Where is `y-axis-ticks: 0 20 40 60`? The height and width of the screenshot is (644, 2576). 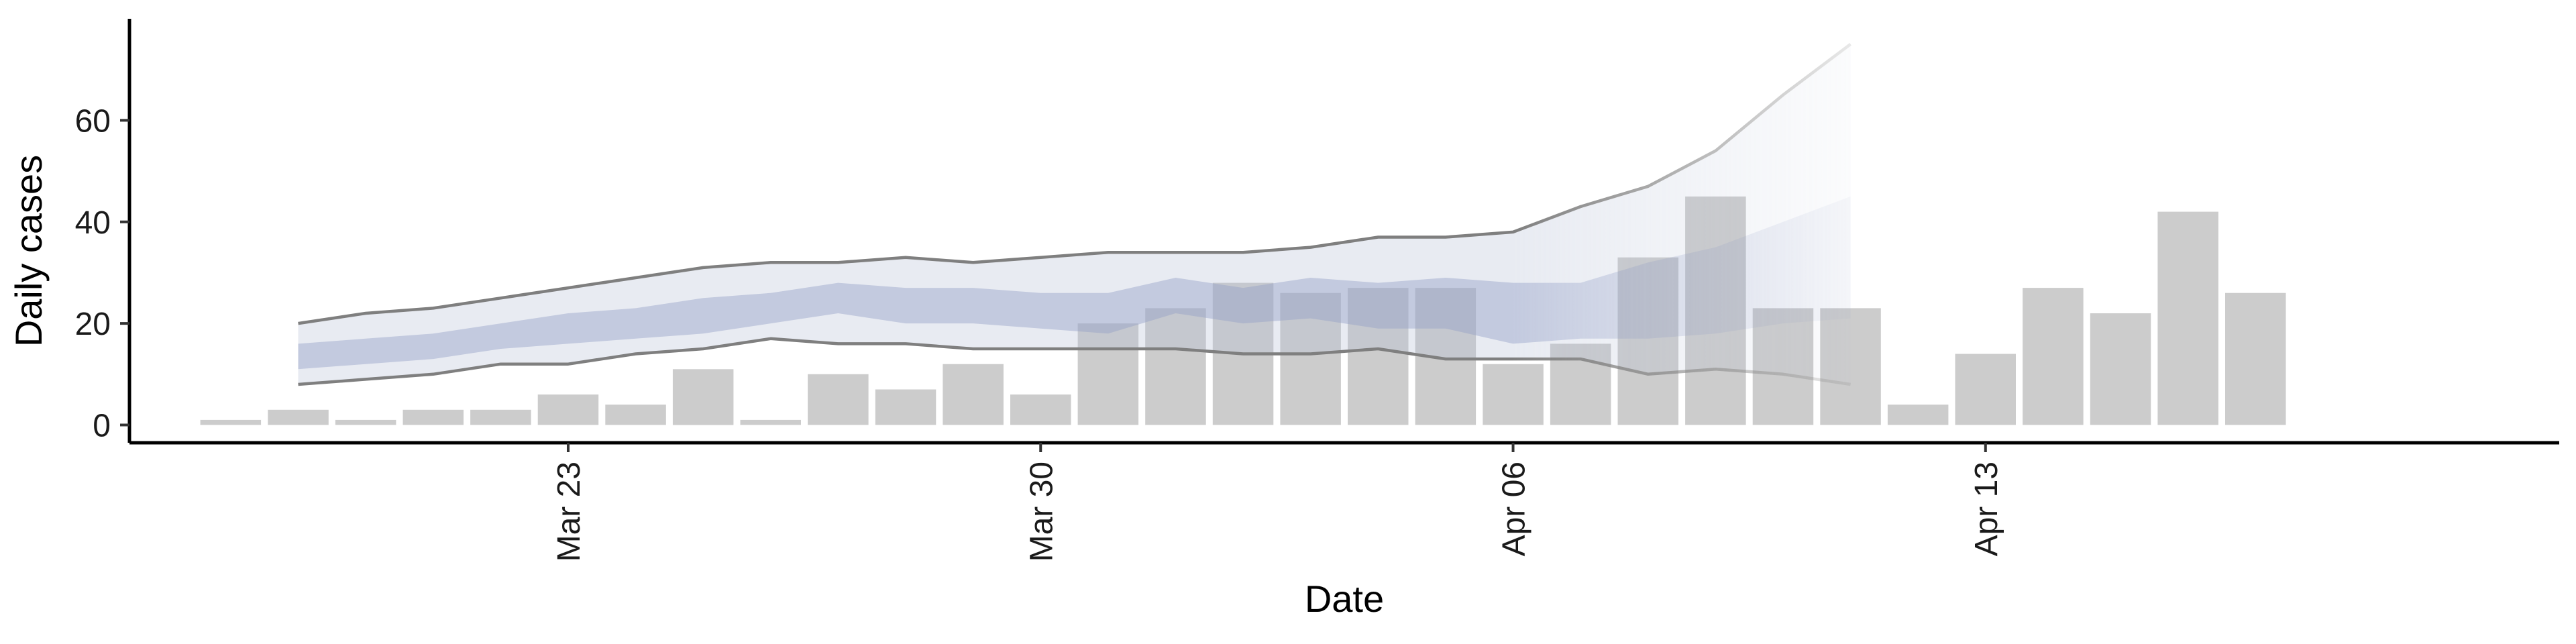 y-axis-ticks: 0 20 40 60 is located at coordinates (102, 273).